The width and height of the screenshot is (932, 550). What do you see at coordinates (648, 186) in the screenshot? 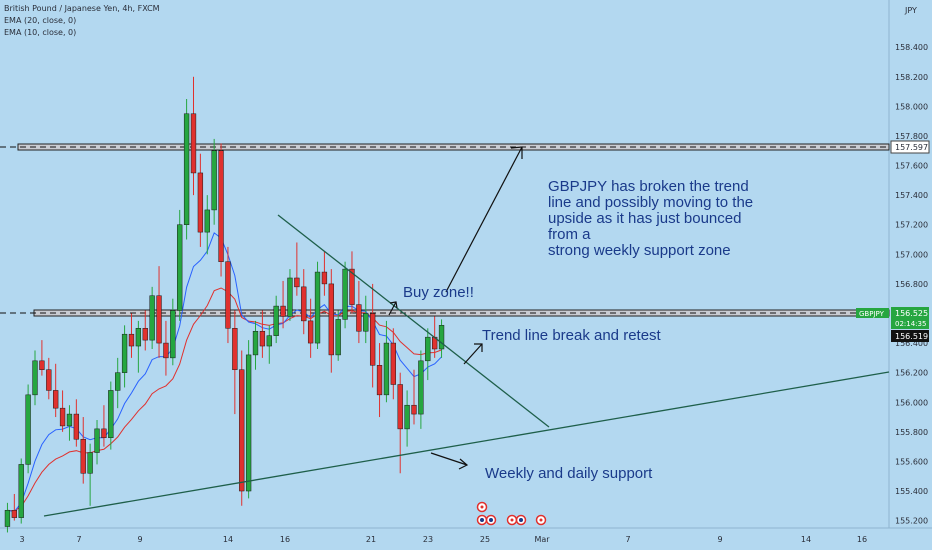
I see `main-note-line-1: GBPJPY has broken the trend` at bounding box center [648, 186].